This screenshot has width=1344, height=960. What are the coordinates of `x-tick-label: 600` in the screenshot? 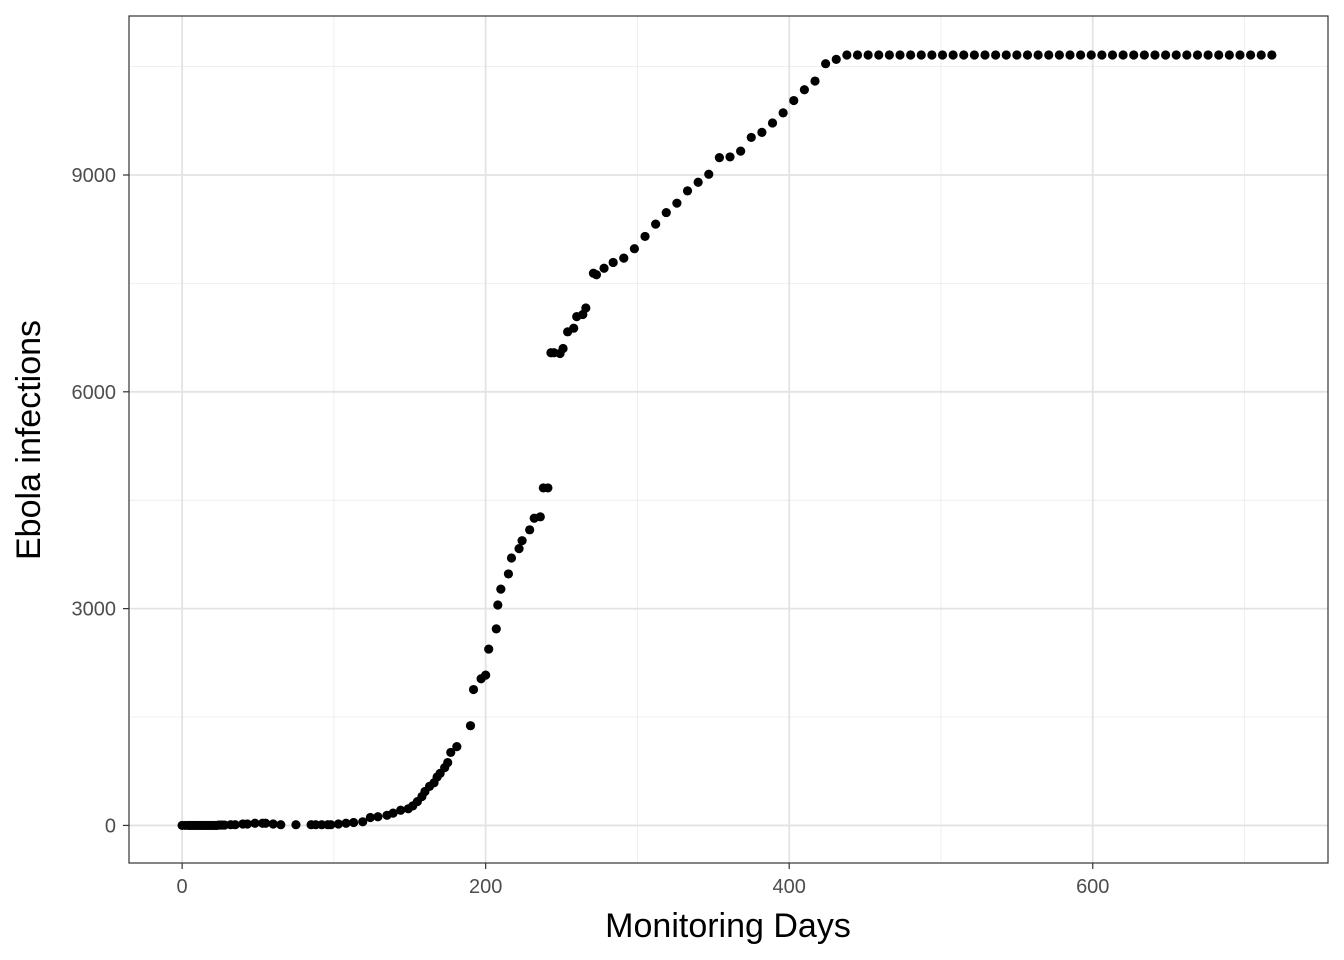 It's located at (1092, 887).